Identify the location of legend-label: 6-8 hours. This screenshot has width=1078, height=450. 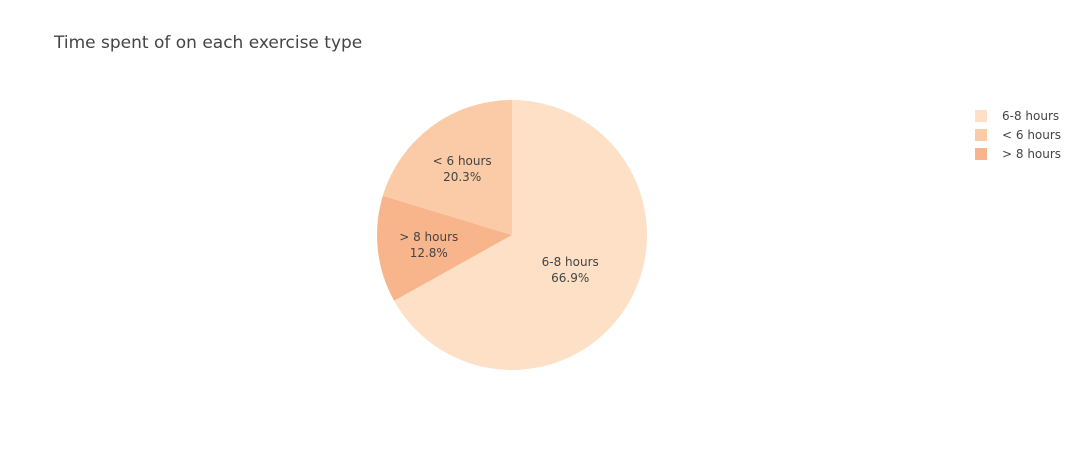
(1031, 115).